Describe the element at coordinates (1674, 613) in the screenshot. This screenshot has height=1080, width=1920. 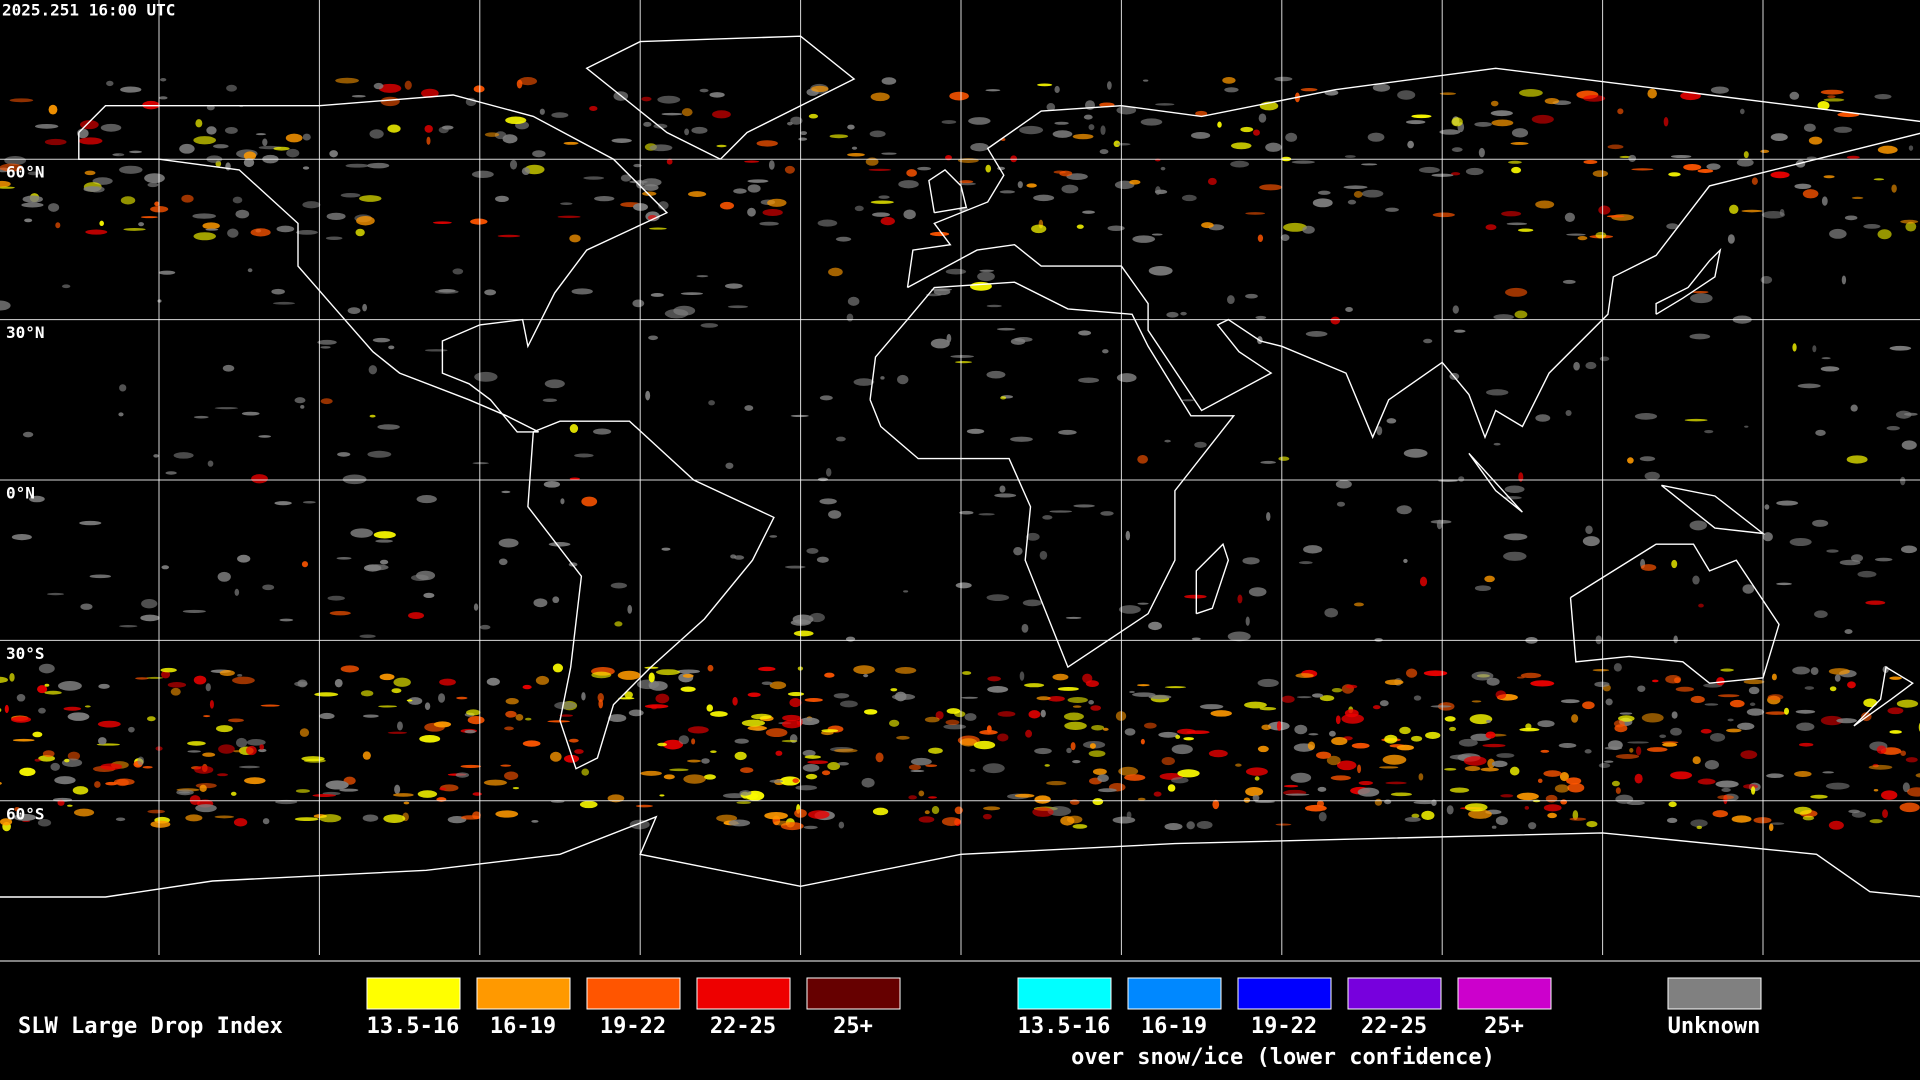
I see `coastline` at that location.